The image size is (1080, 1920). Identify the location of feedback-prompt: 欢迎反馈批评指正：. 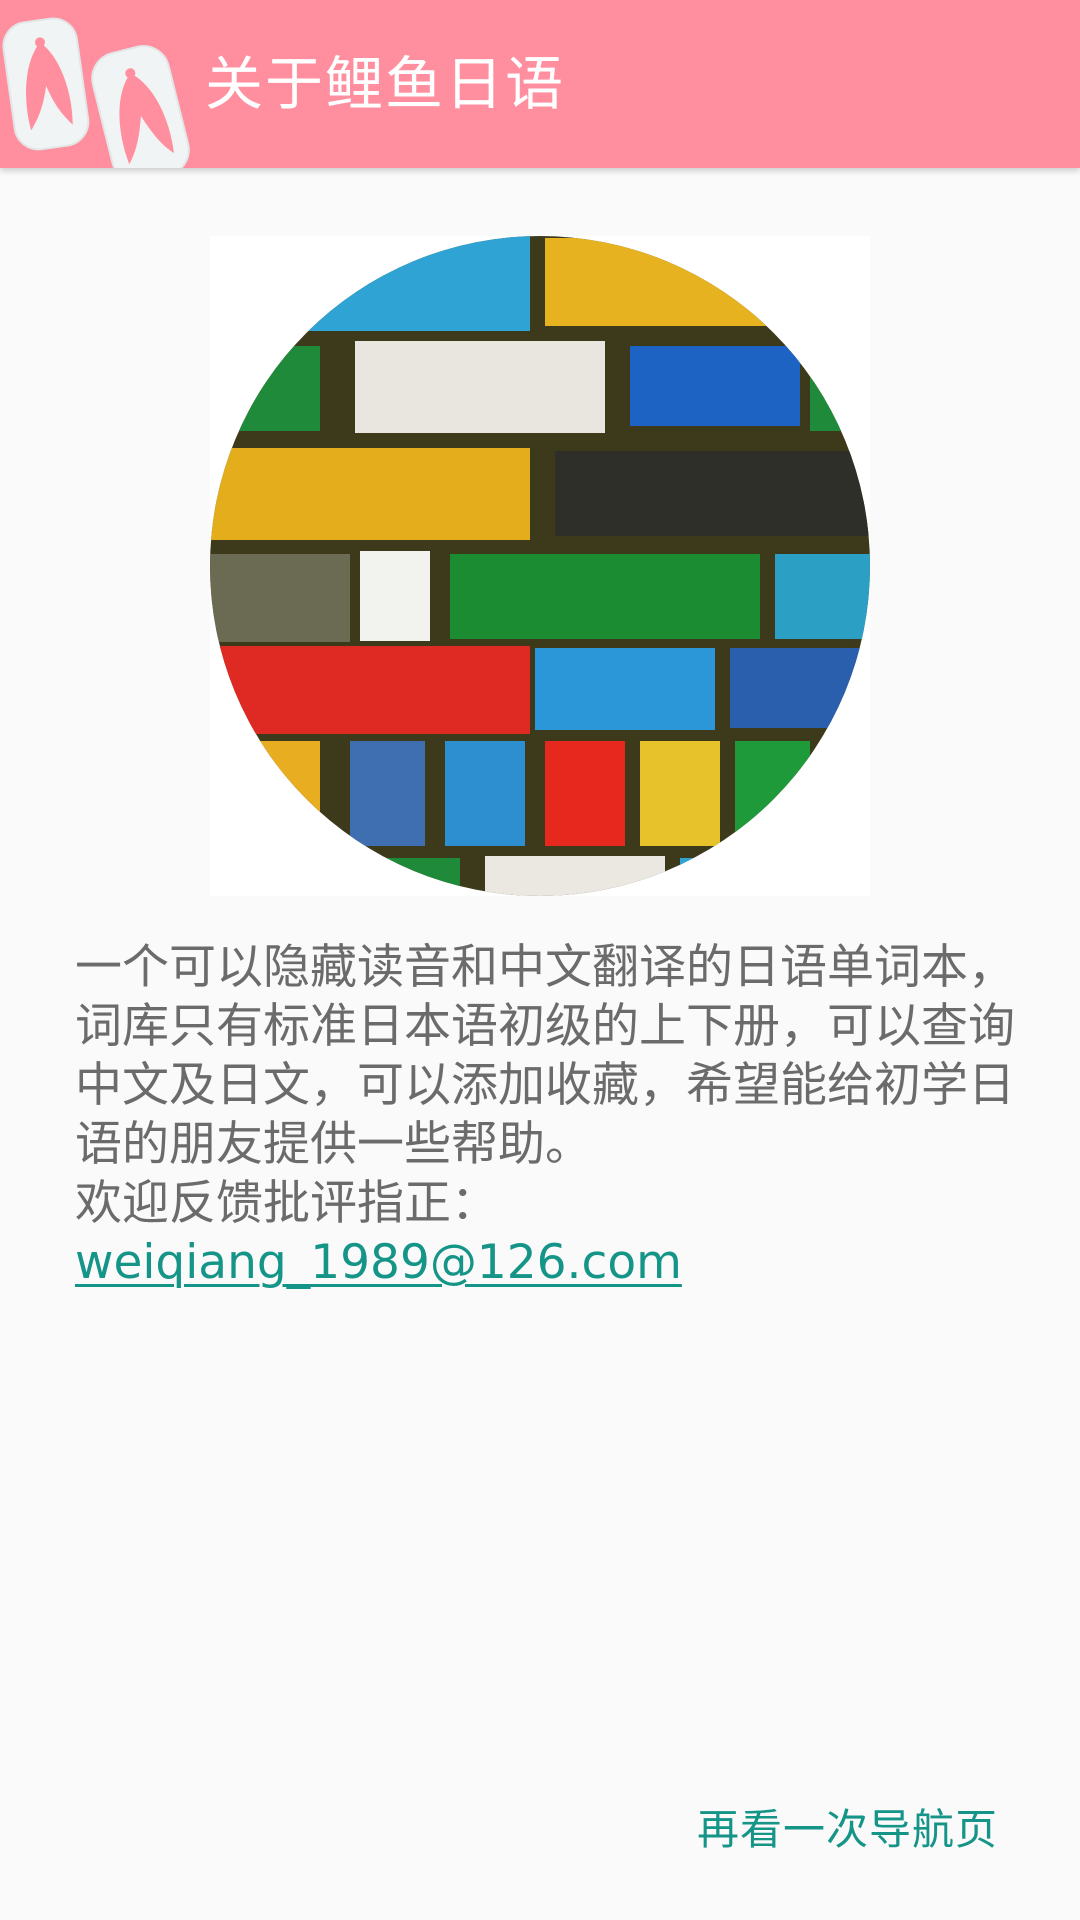
(286, 1203).